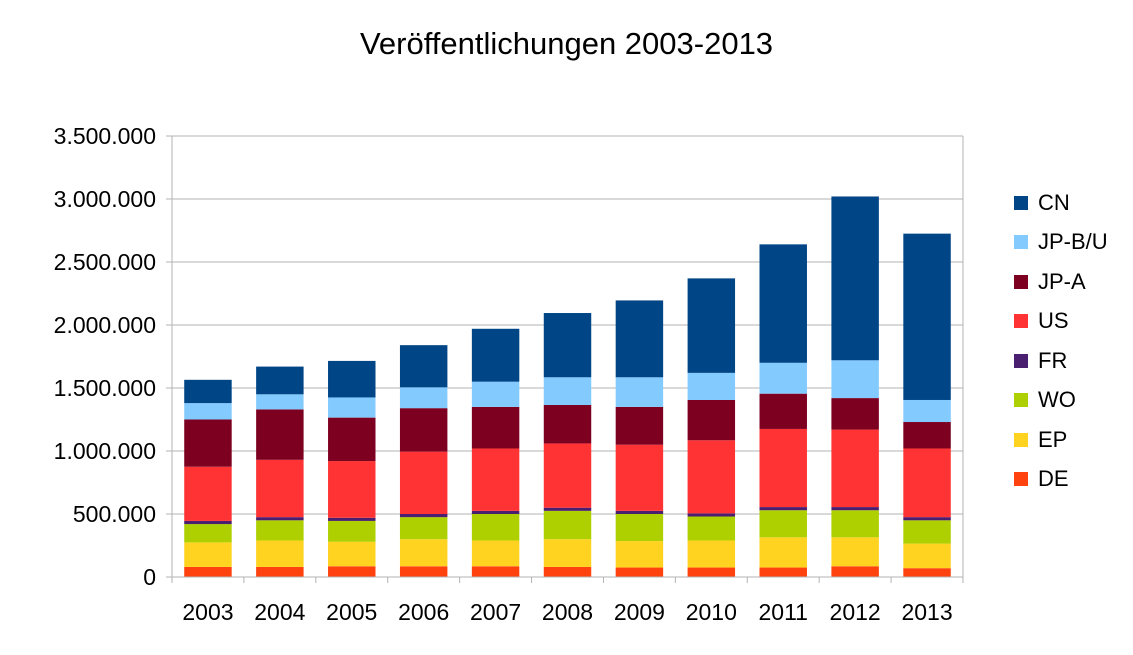 This screenshot has width=1133, height=655. I want to click on bar-de-2010, so click(711, 572).